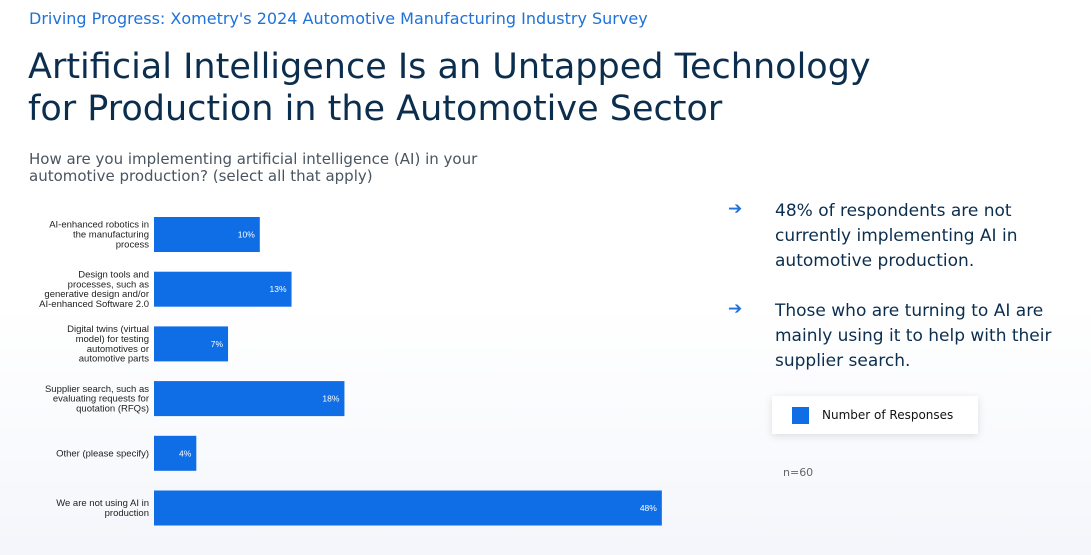 The width and height of the screenshot is (1091, 555). What do you see at coordinates (185, 453) in the screenshot?
I see `bar-value-label-4: 4%` at bounding box center [185, 453].